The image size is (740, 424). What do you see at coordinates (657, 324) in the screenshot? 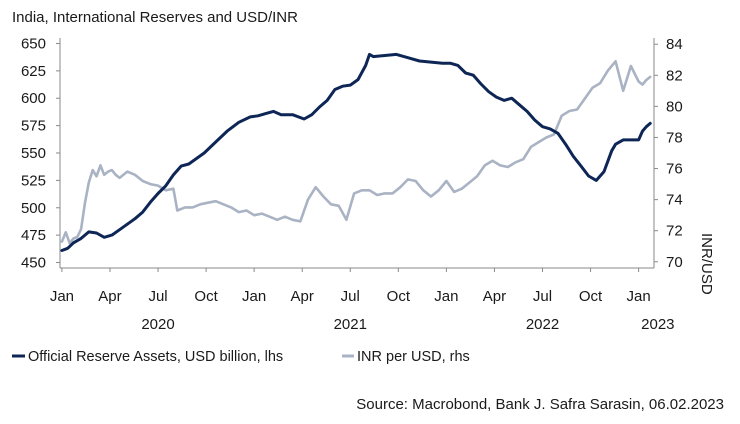
I see `year-label: 2023` at bounding box center [657, 324].